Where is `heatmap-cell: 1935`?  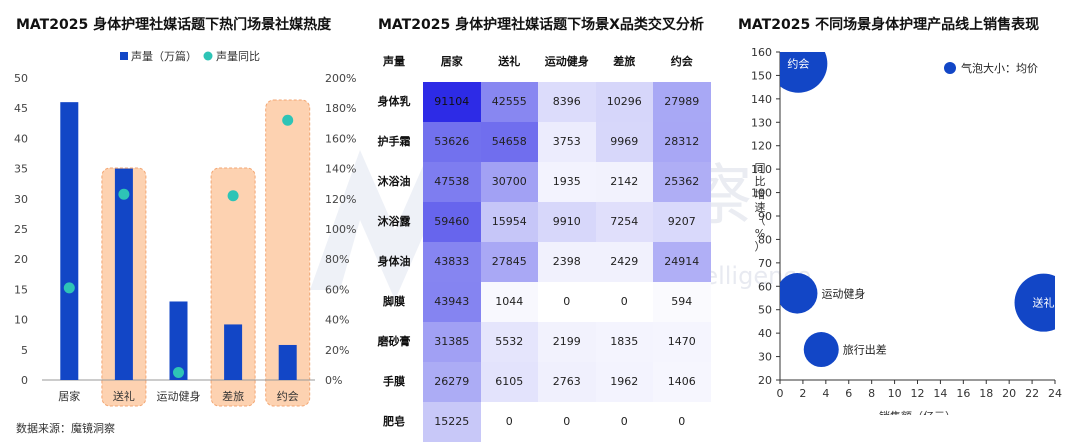
heatmap-cell: 1935 is located at coordinates (567, 182).